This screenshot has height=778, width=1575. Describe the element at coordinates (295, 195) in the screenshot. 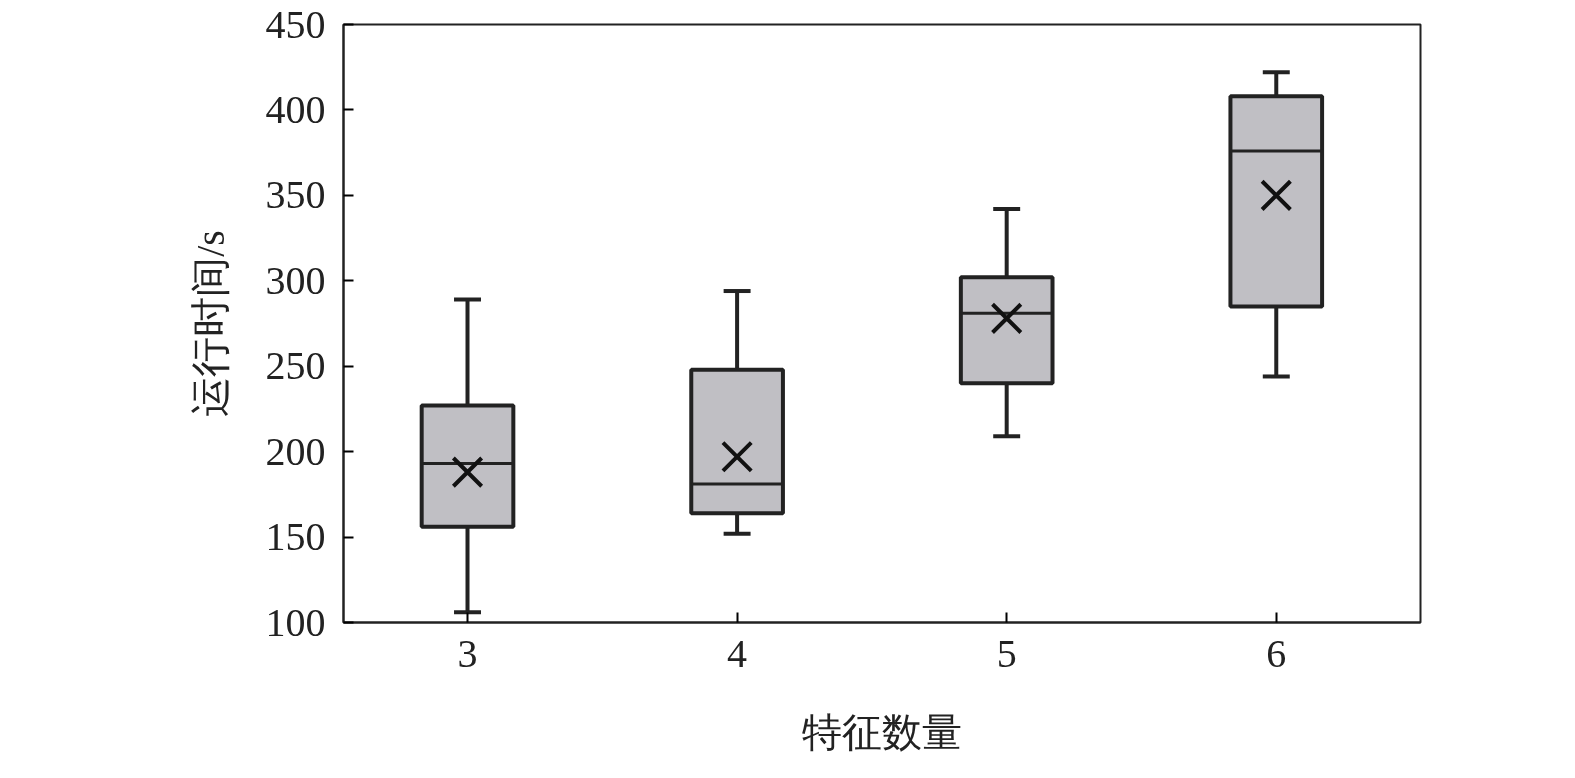

I see `y-tick-label: 350` at that location.